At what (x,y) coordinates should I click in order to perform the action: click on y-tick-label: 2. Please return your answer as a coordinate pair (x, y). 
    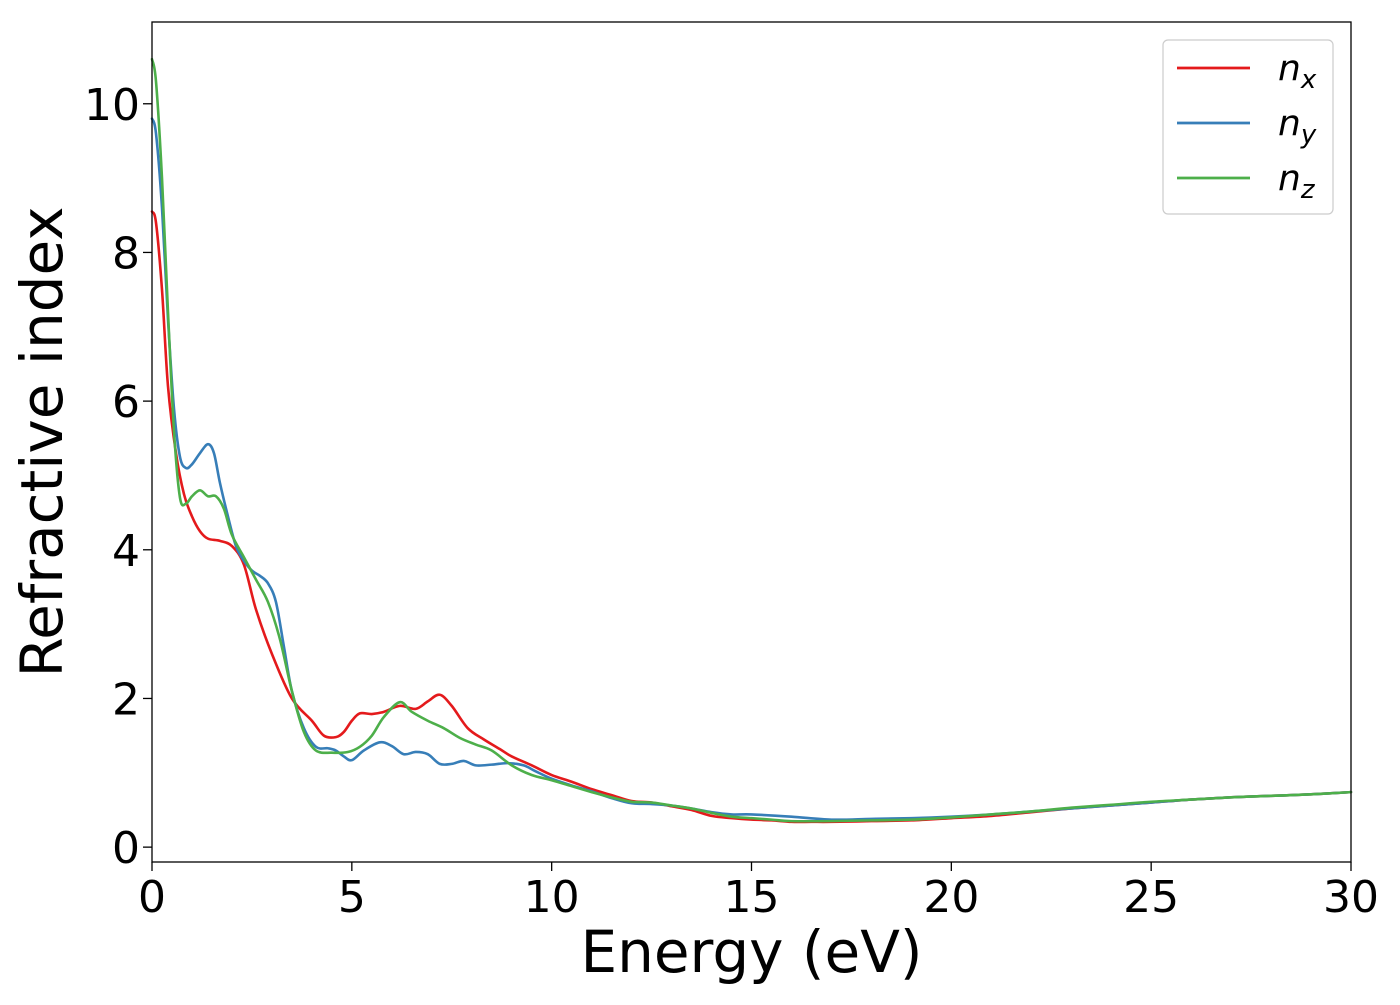
    Looking at the image, I should click on (126, 699).